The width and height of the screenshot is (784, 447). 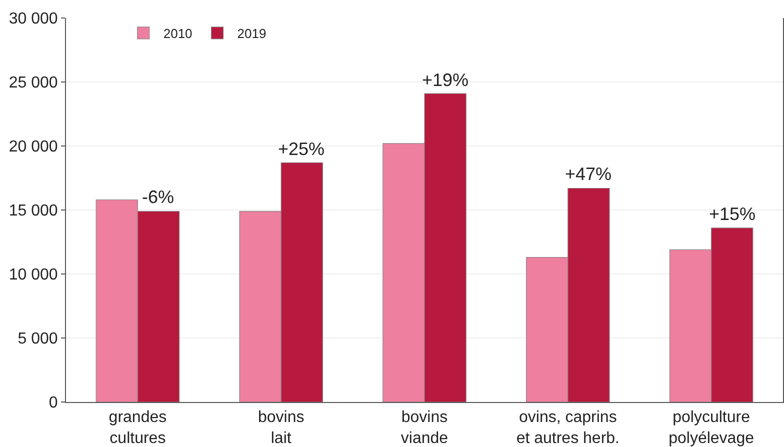 I want to click on x-tick-label: bovins viande, so click(x=424, y=428).